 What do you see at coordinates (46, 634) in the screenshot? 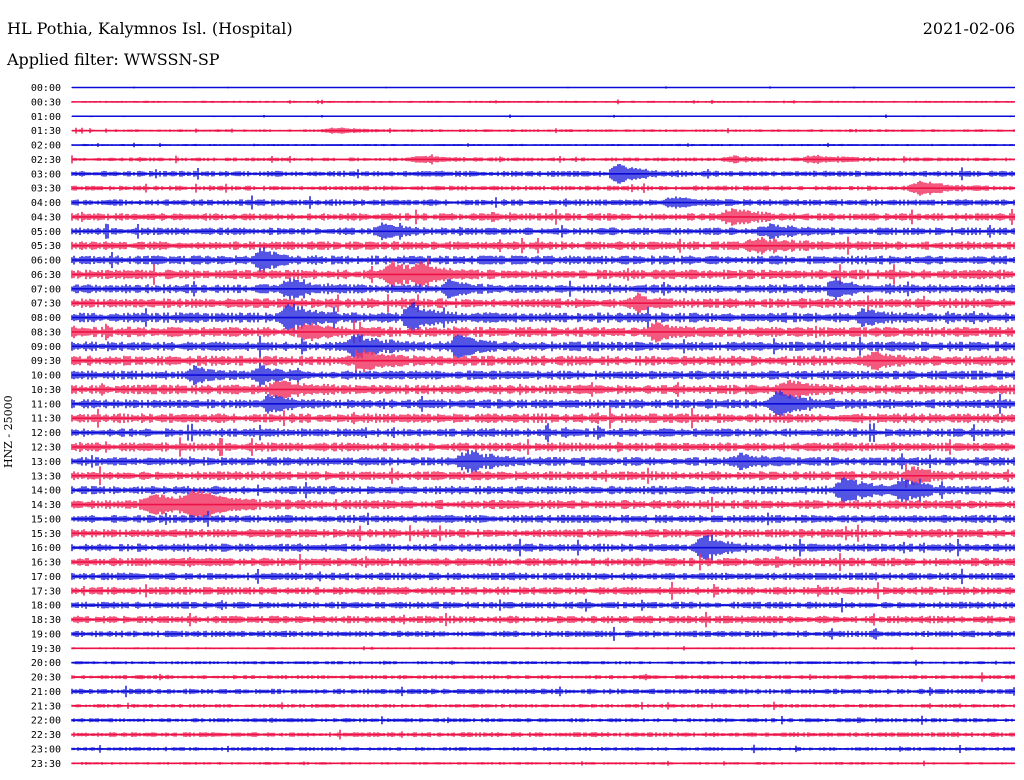
I see `row-time-label: 19:00` at bounding box center [46, 634].